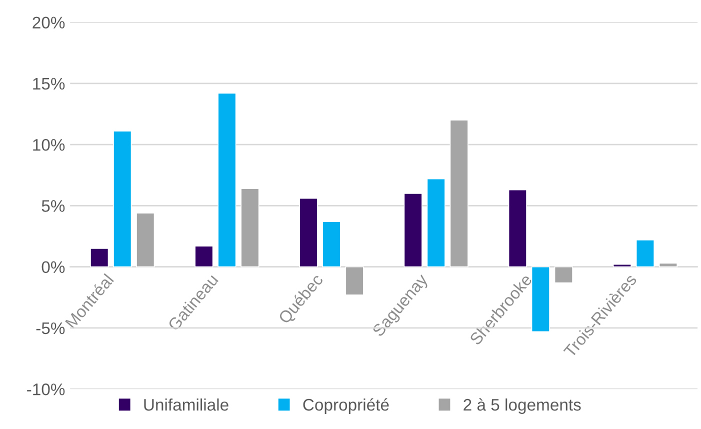  I want to click on legend-label: Unifamiliale, so click(186, 404).